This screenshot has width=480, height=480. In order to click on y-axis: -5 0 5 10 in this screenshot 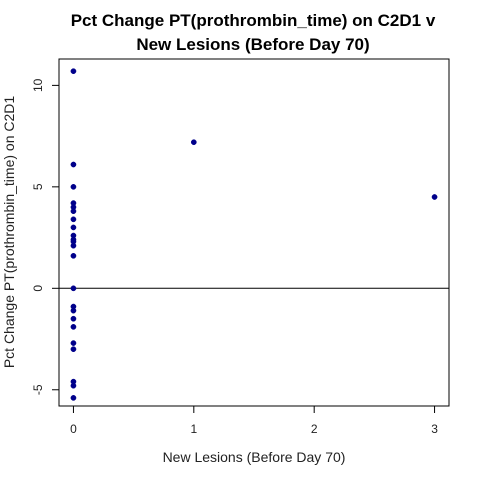, I will do `click(45, 236)`.